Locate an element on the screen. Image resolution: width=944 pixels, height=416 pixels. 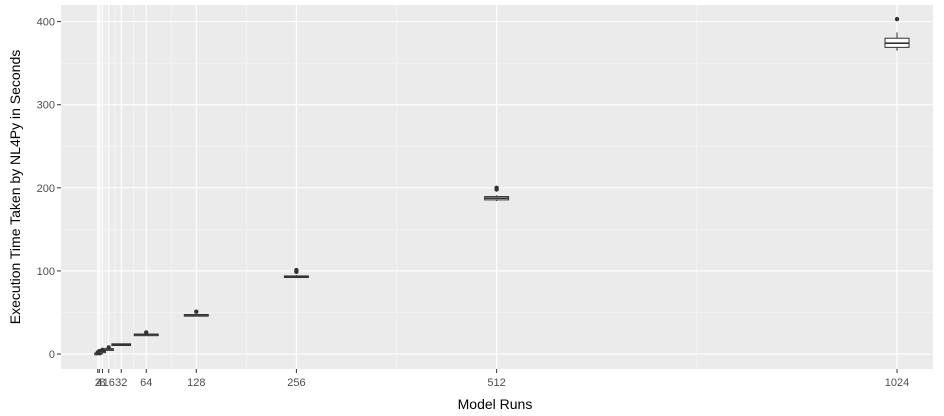
y-axis-title: Execution Time Taken by NL4Py in Seconds is located at coordinates (15, 187).